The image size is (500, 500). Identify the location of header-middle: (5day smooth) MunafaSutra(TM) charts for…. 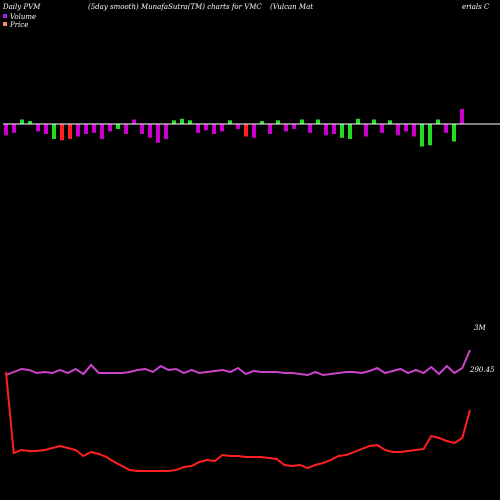
(175, 7).